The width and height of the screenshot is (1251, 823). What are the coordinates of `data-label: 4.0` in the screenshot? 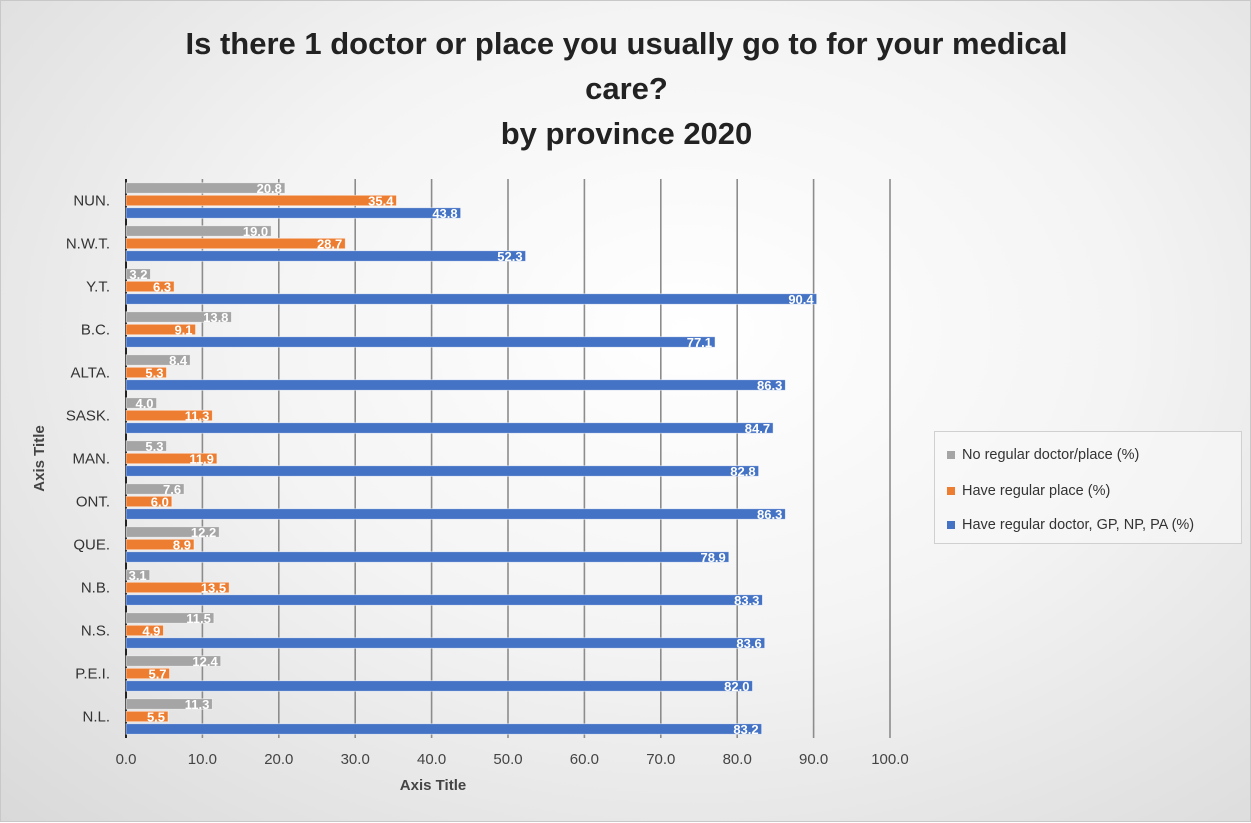 It's located at (144, 403).